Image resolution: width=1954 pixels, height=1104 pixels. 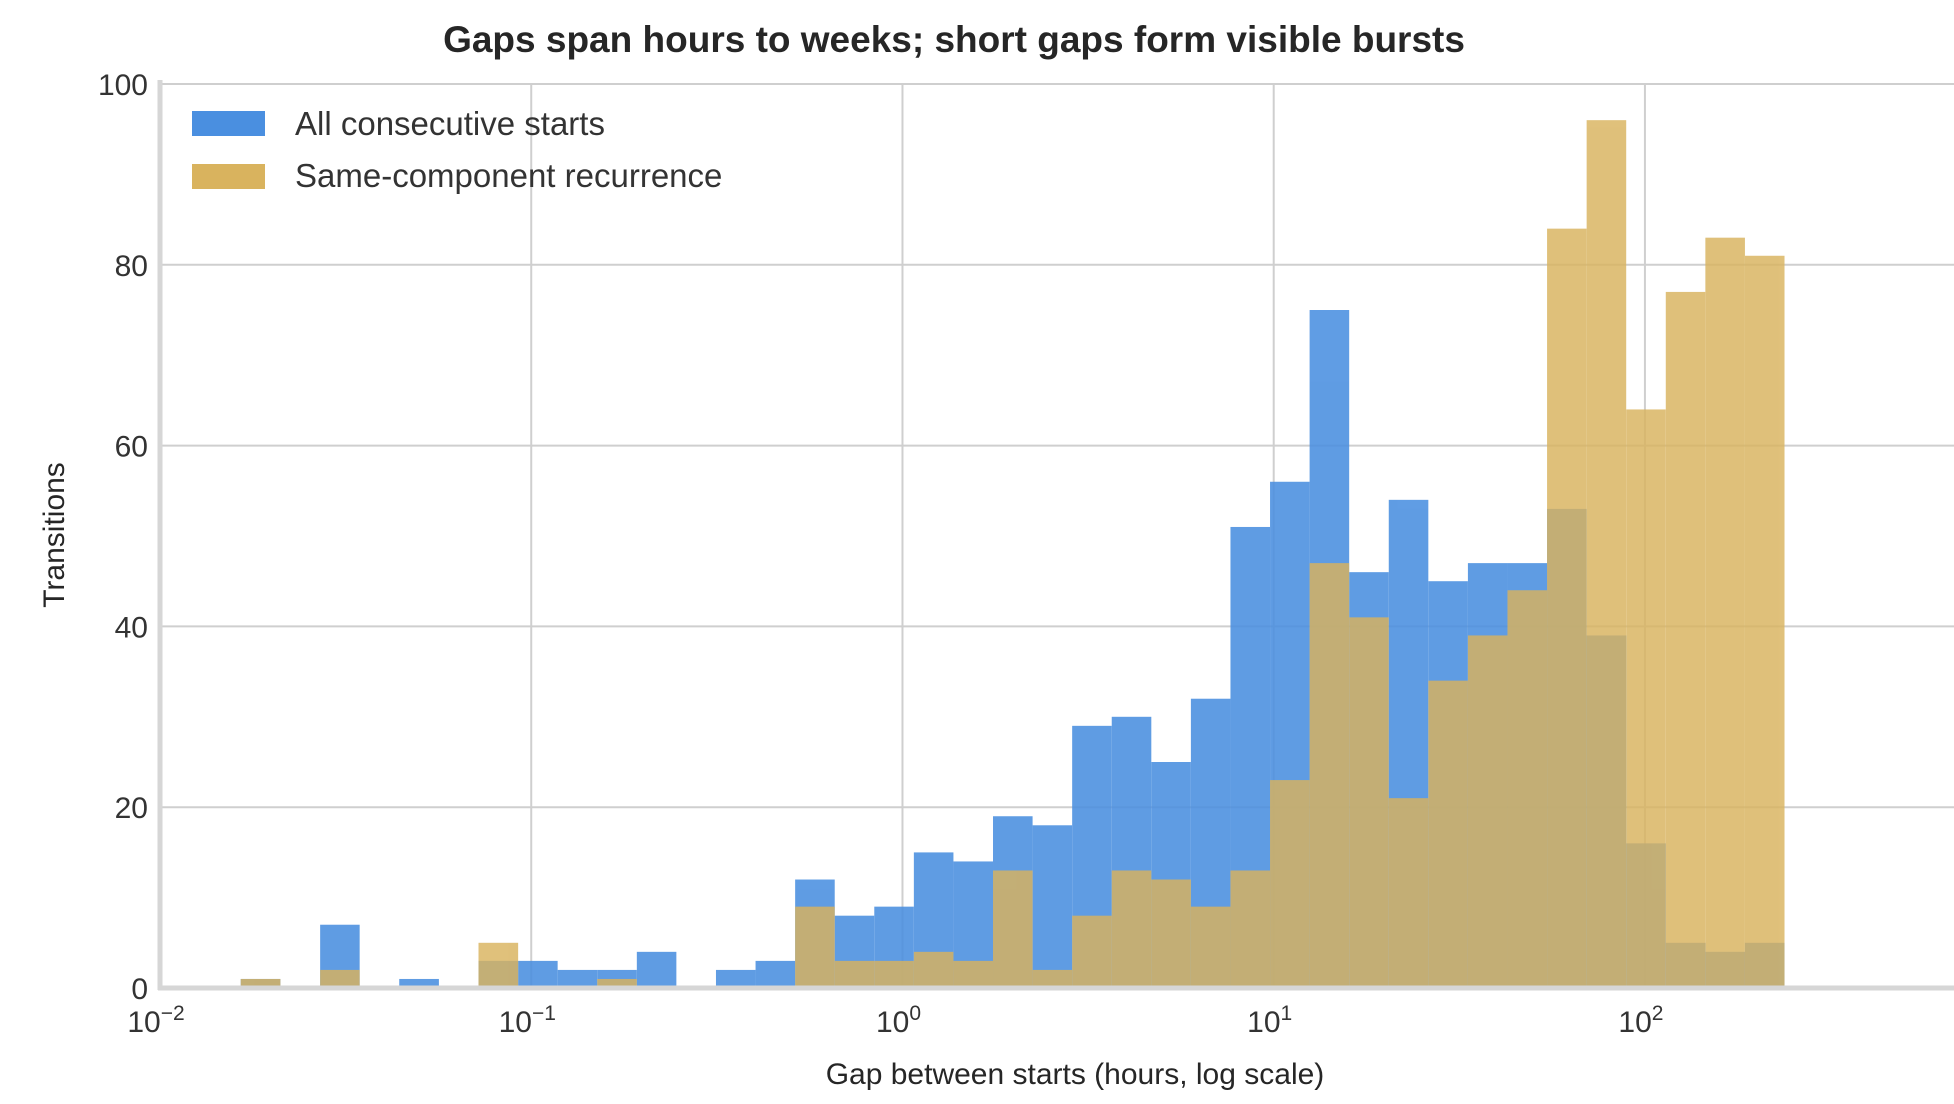 I want to click on legend-swatch-all-starts, so click(x=228, y=123).